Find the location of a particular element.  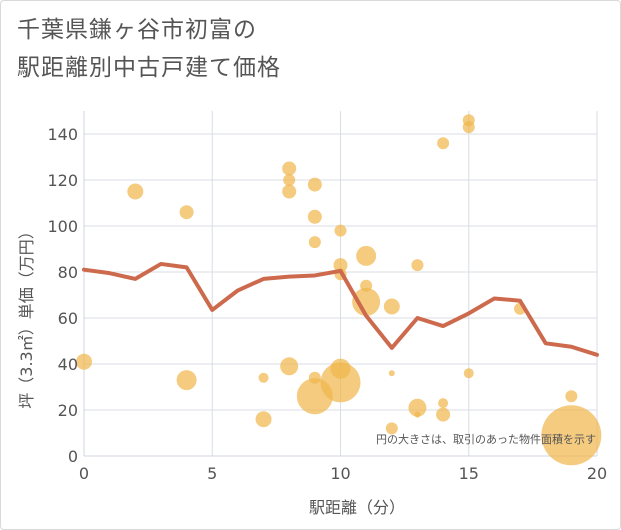

y-tick-label-60: 60 is located at coordinates (68, 318).